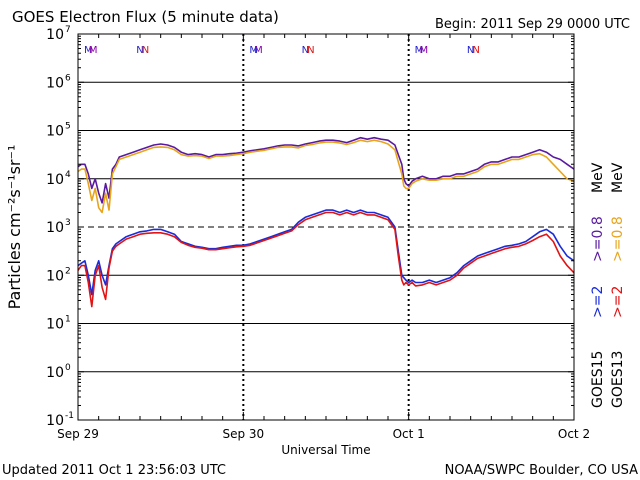 The height and width of the screenshot is (480, 640). Describe the element at coordinates (68, 127) in the screenshot. I see `y-tick-label-exp: 5` at that location.